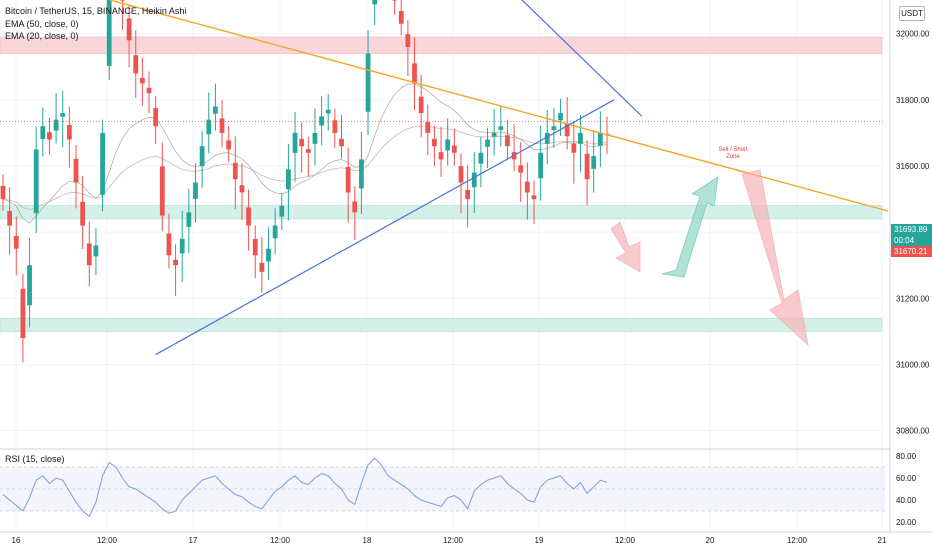 This screenshot has height=550, width=932. What do you see at coordinates (193, 540) in the screenshot?
I see `time-tick-label-2: 17` at bounding box center [193, 540].